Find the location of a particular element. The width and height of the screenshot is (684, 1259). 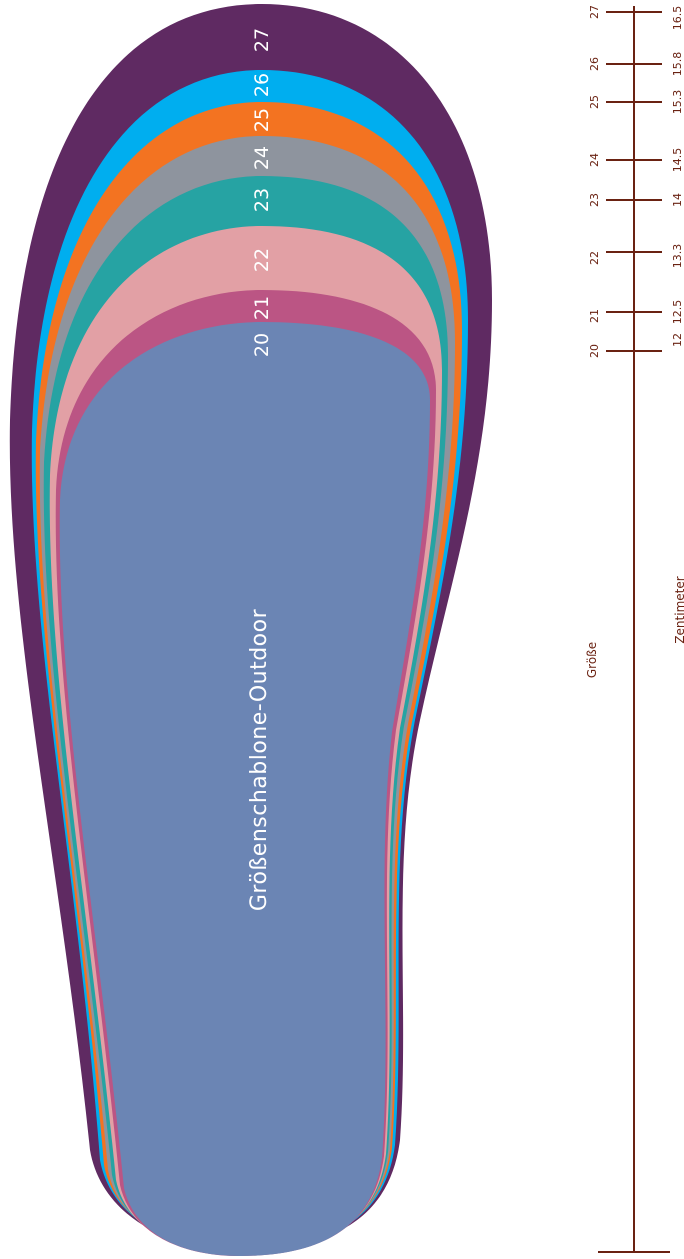

sole-size-labels: 27 26 25 24 23 22 21 20 is located at coordinates (262, 192).